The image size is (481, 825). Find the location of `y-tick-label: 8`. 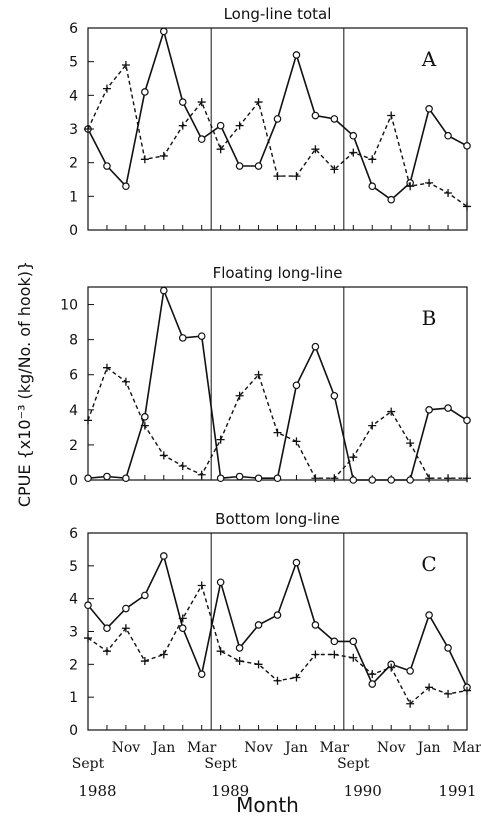

y-tick-label: 8 is located at coordinates (73, 341).